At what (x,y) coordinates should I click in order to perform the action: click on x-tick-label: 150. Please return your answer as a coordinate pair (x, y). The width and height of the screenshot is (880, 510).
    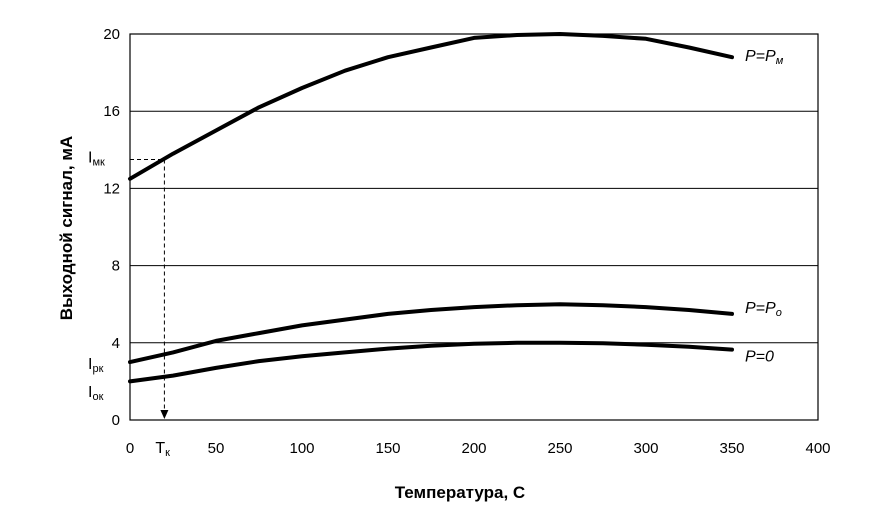
    Looking at the image, I should click on (387, 448).